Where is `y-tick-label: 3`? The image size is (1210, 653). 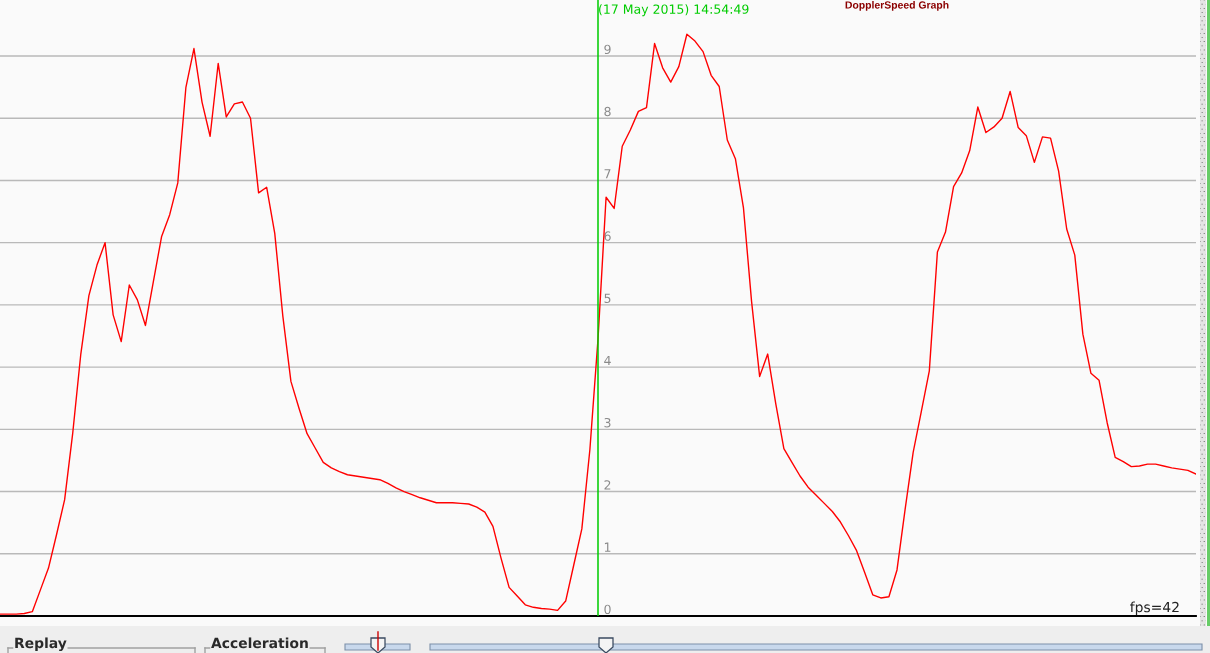 y-tick-label: 3 is located at coordinates (607, 422).